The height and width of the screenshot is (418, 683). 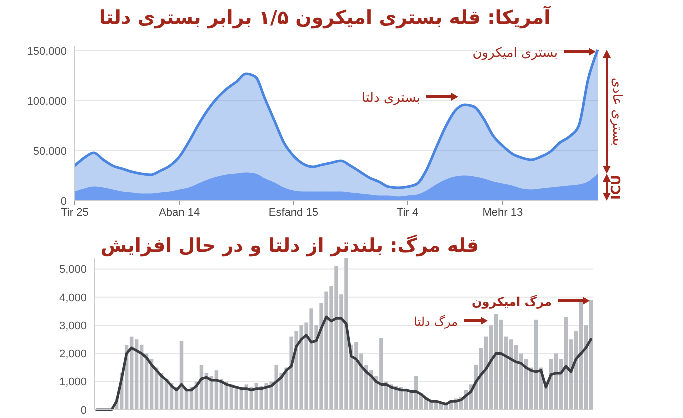 What do you see at coordinates (293, 213) in the screenshot?
I see `x-tick-label: Esfand 15` at bounding box center [293, 213].